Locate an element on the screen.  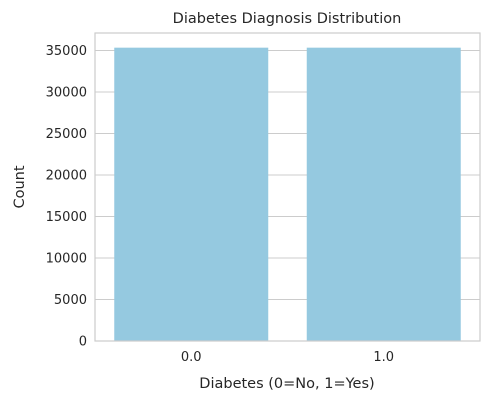
y-axis-label: Count is located at coordinates (20, 186).